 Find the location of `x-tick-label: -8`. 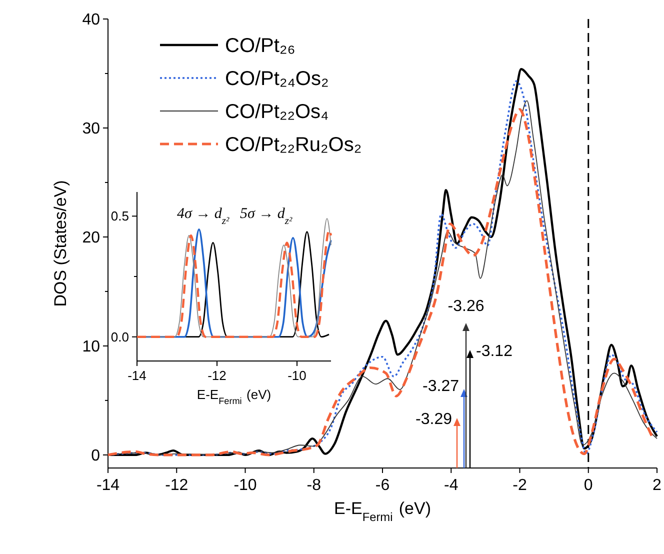

x-tick-label: -8 is located at coordinates (314, 485).